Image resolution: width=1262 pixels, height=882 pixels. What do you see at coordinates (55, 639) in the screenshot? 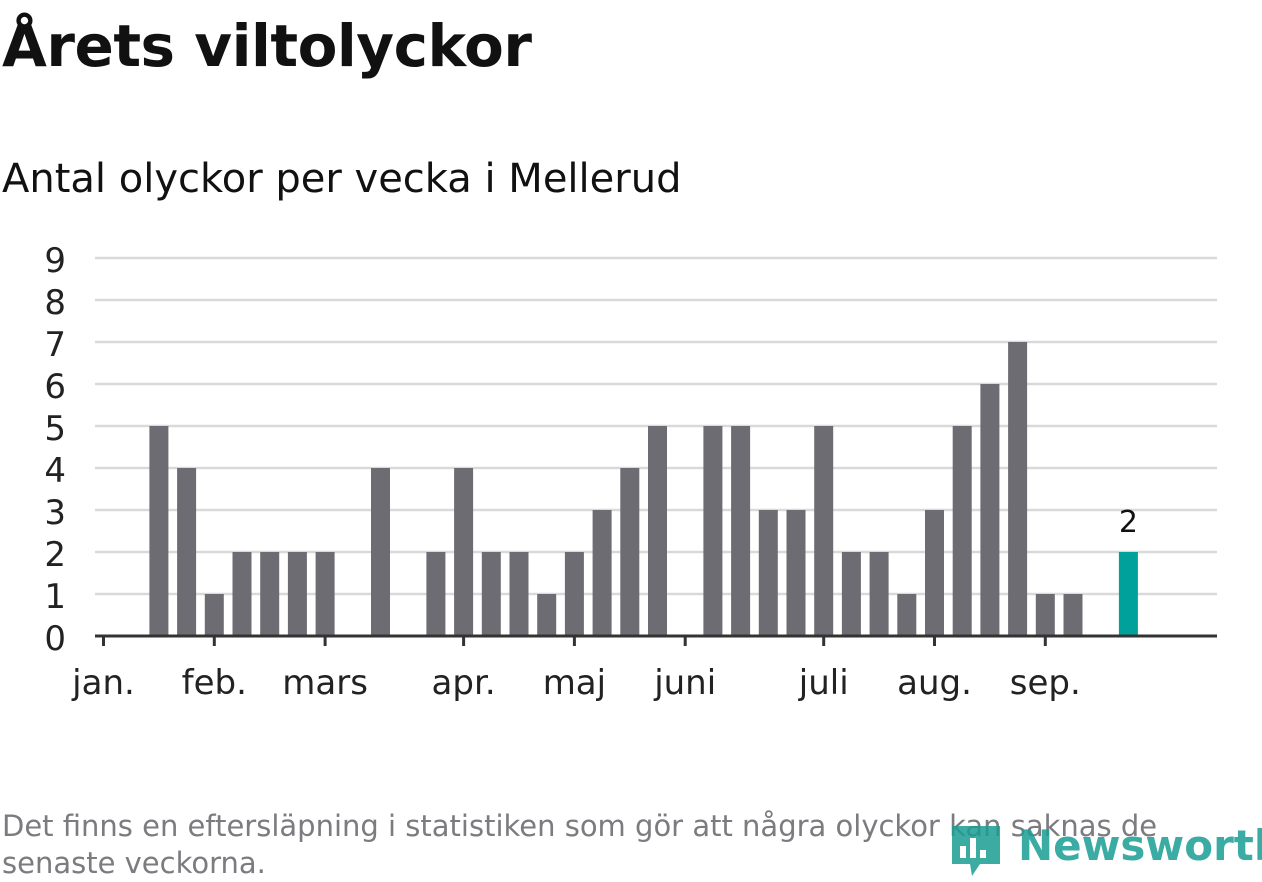
I see `y-tick-label: 0` at bounding box center [55, 639].